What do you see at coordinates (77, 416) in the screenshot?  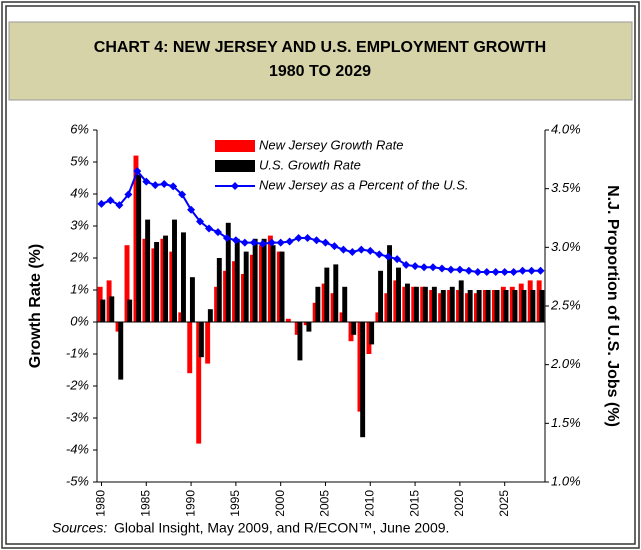 I see `y-tick-label: -3%` at bounding box center [77, 416].